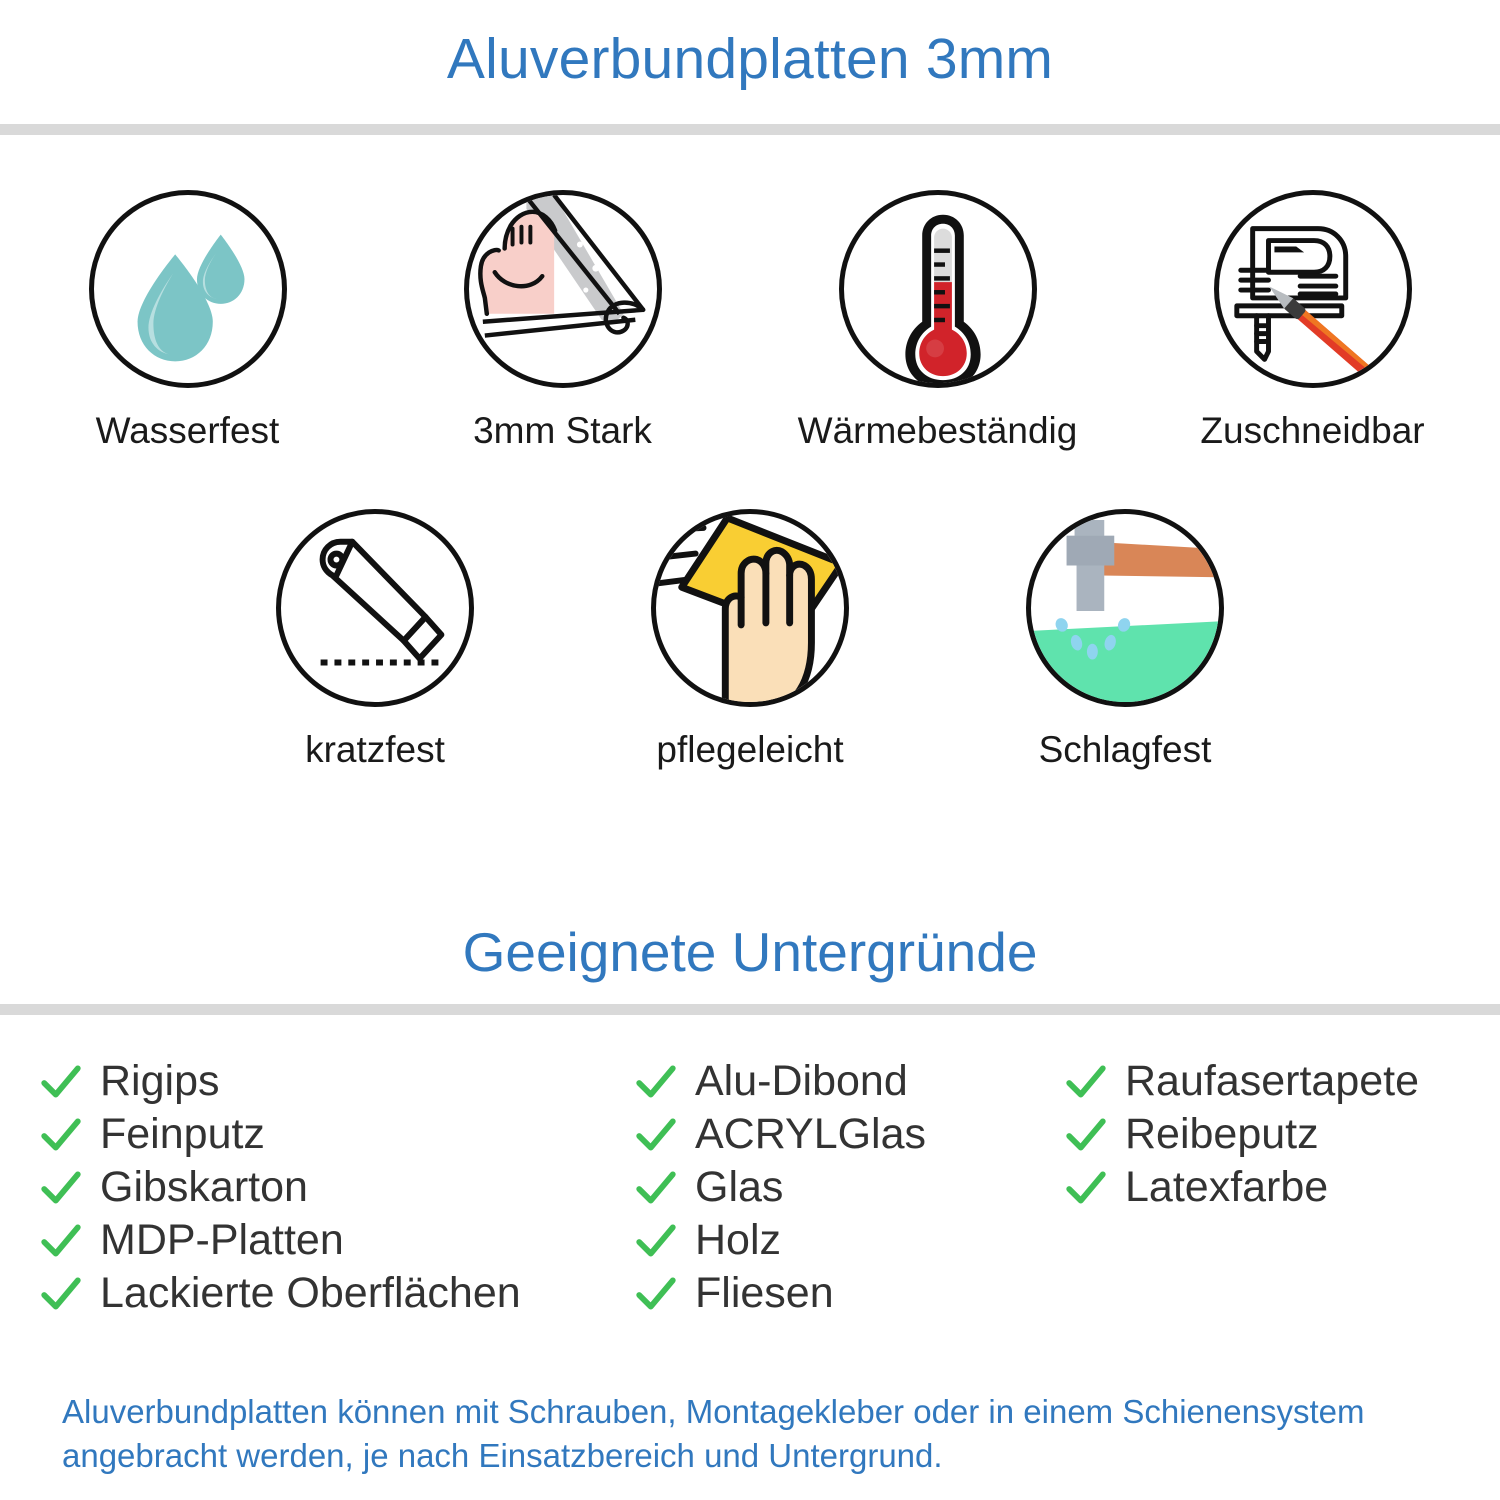 This screenshot has width=1500, height=1500. I want to click on flexed-arm-icon, so click(561, 266).